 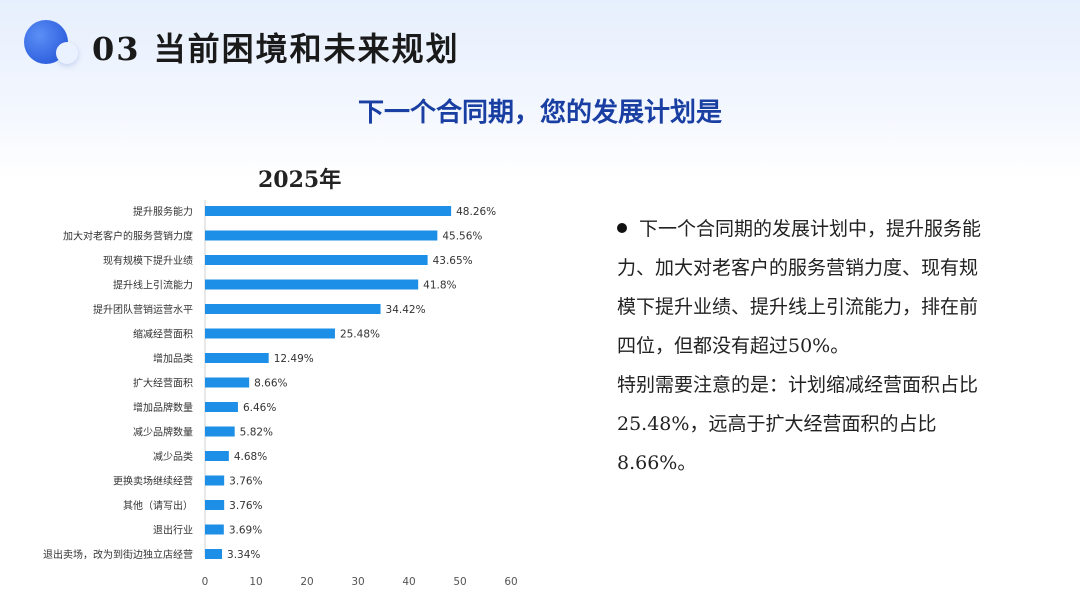 What do you see at coordinates (205, 582) in the screenshot?
I see `x-tick-label: 0` at bounding box center [205, 582].